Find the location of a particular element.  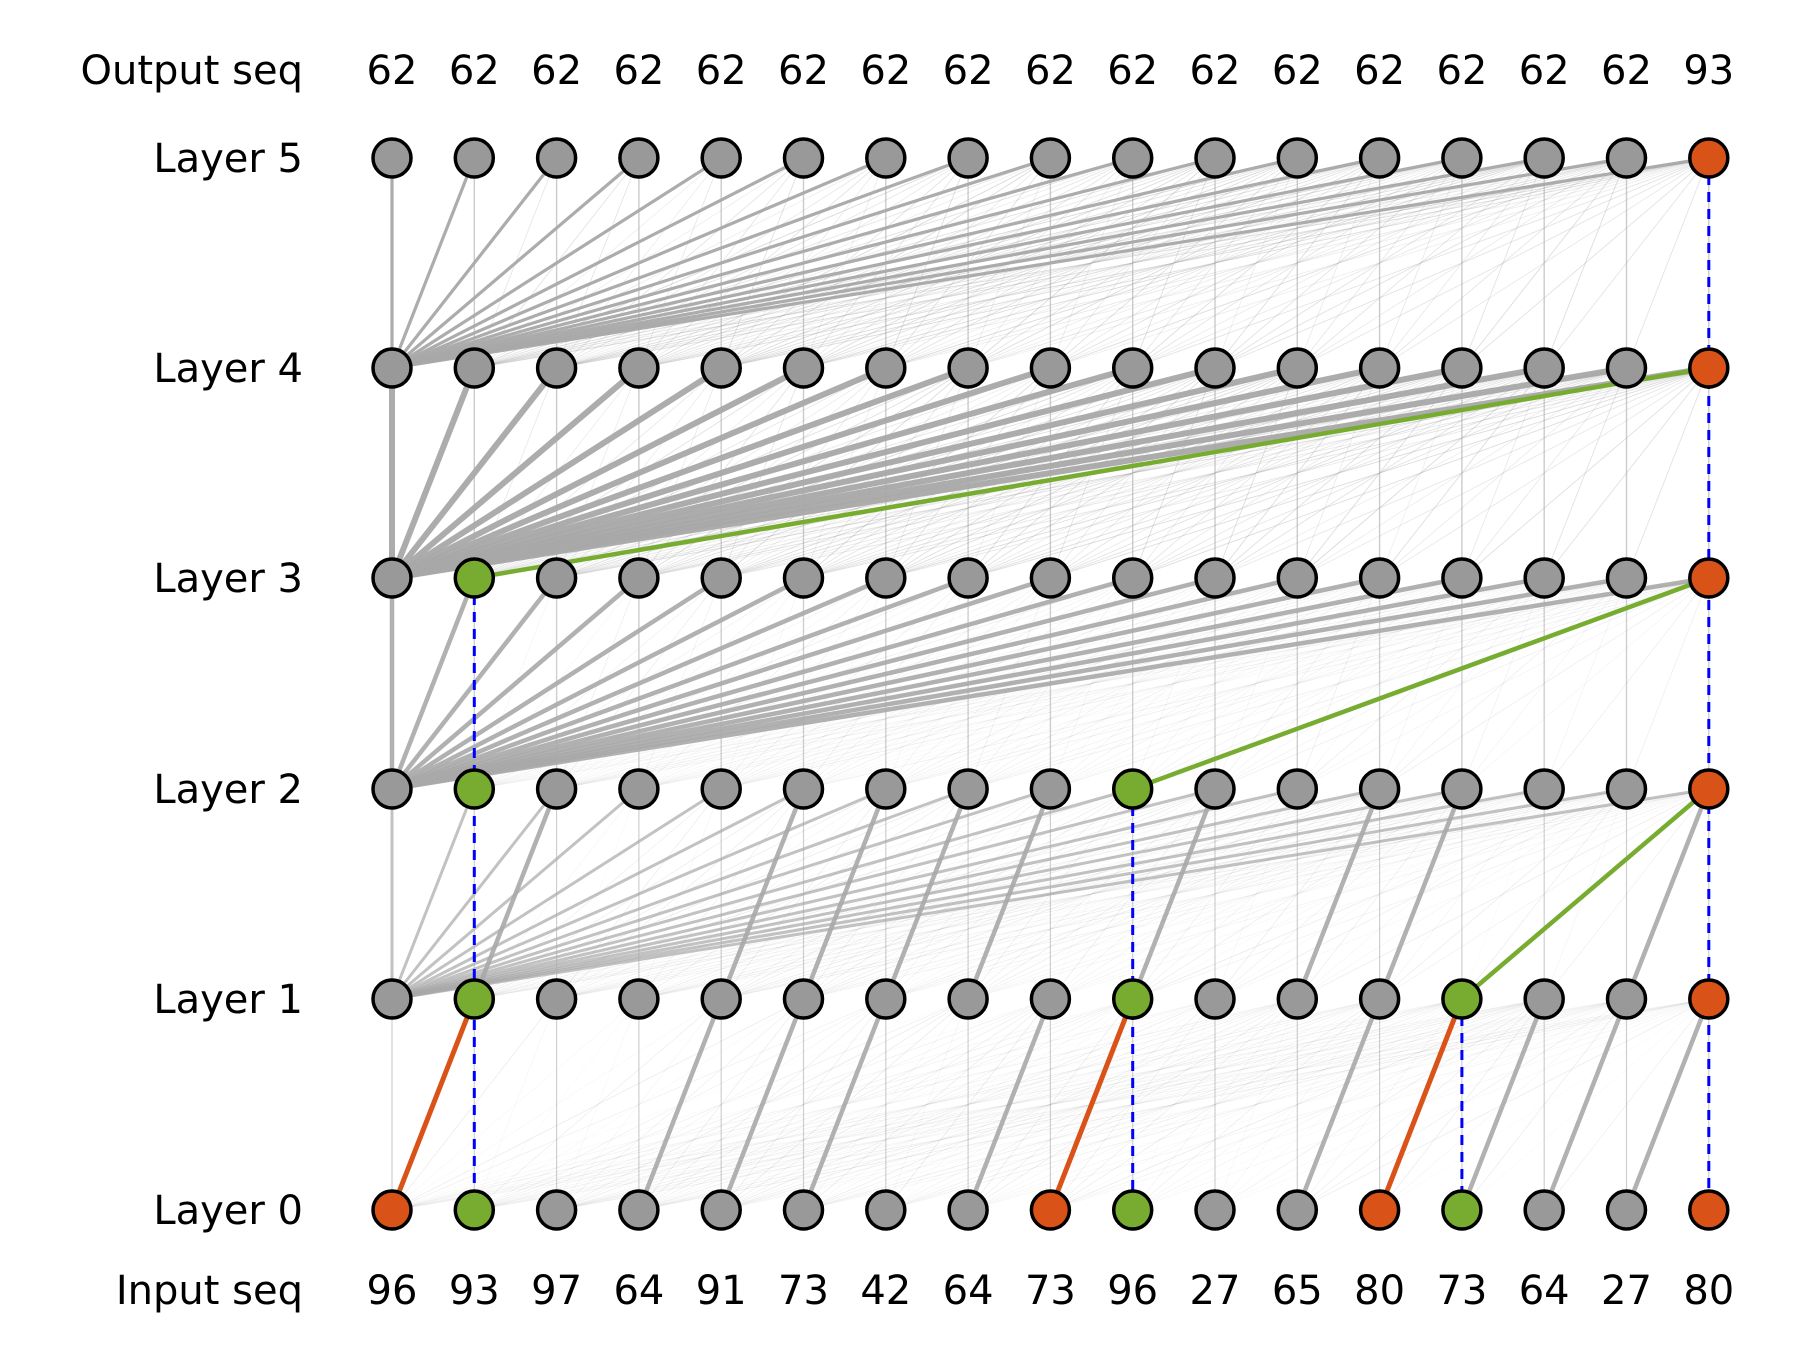

node-layer4-pos15 is located at coordinates (1626, 368).